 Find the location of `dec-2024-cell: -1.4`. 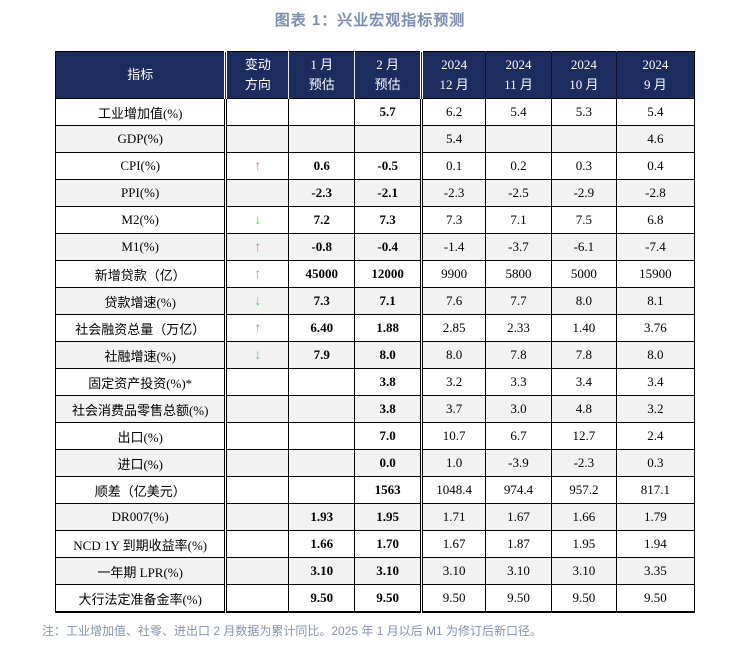

dec-2024-cell: -1.4 is located at coordinates (453, 247).